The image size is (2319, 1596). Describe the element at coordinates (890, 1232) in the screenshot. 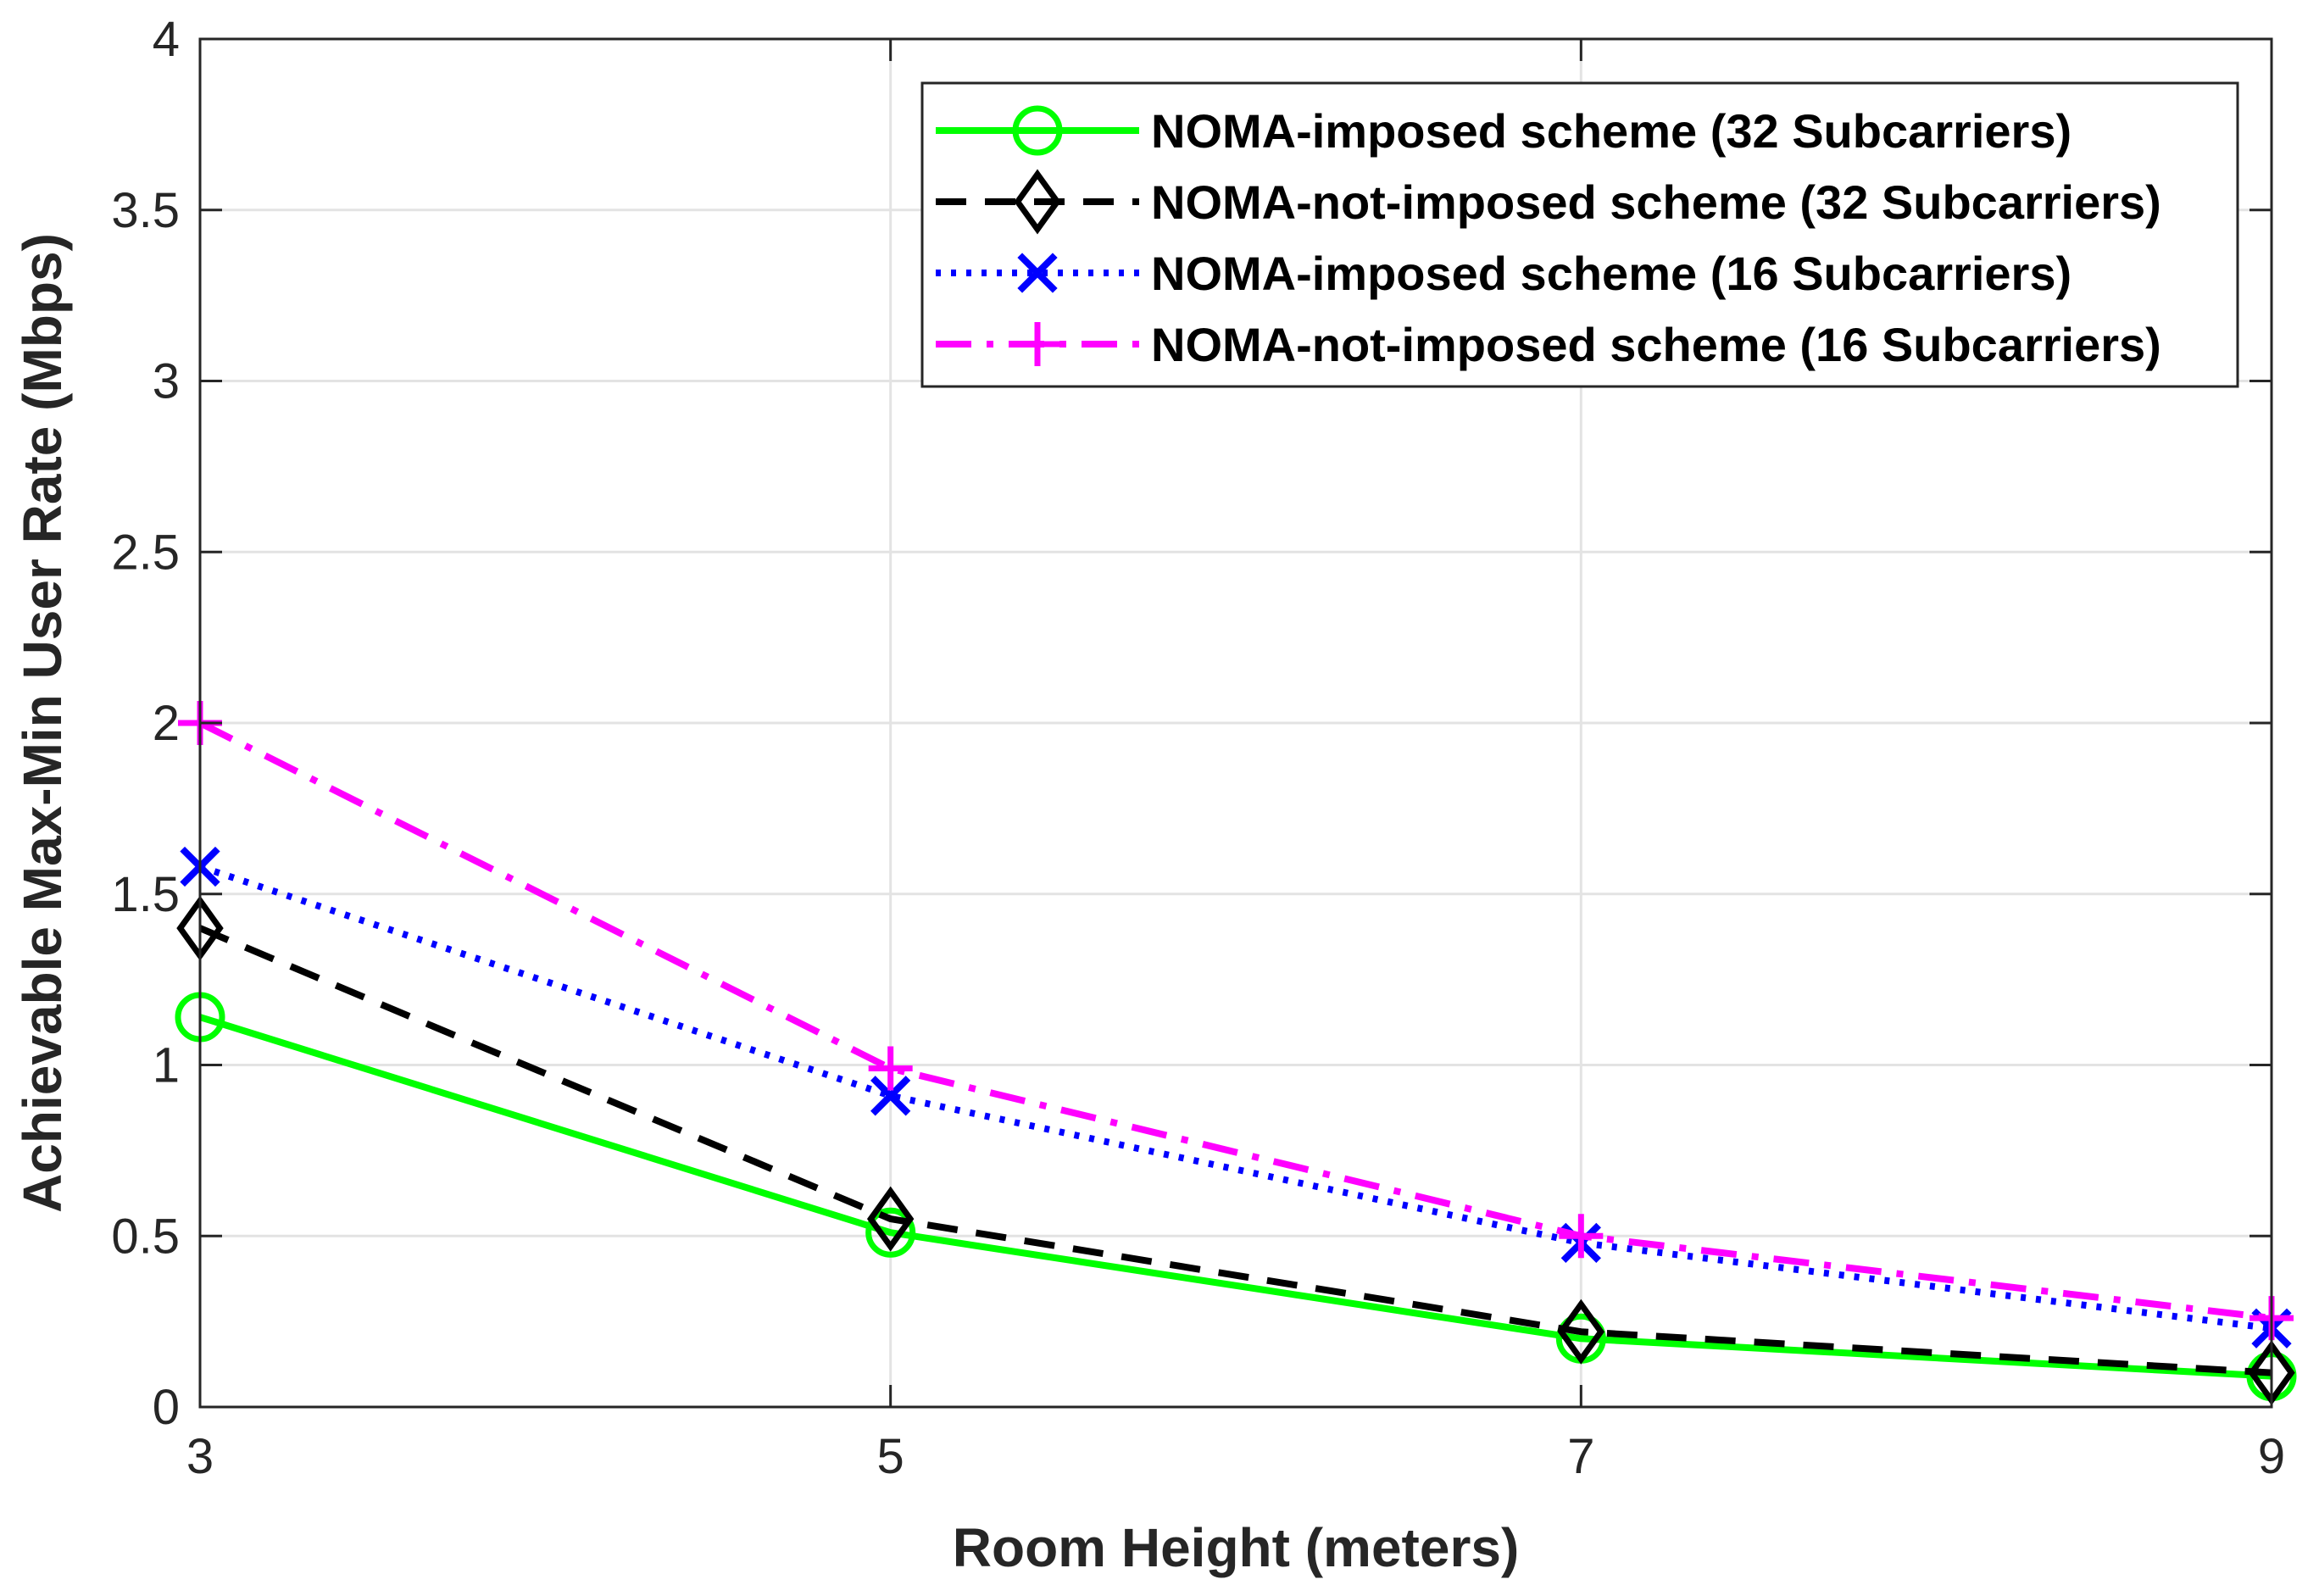

I see `series-1-point` at that location.